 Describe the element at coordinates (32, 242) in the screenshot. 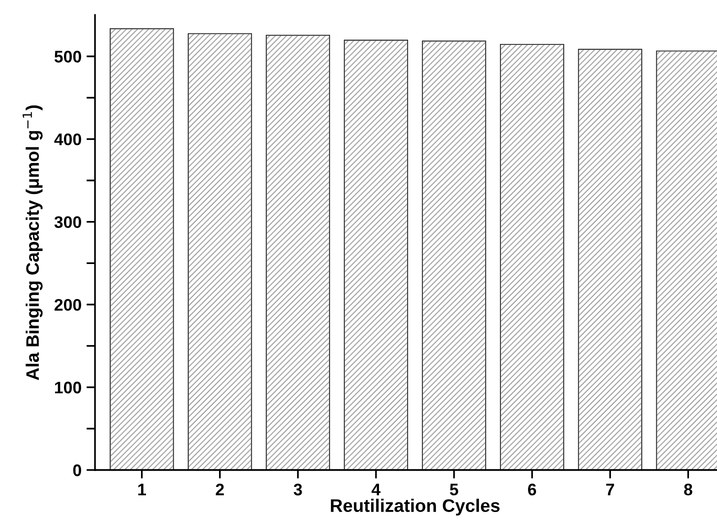

I see `y-axis-title: Ala Binging Capacity (μmol g$^{−1}$)` at that location.